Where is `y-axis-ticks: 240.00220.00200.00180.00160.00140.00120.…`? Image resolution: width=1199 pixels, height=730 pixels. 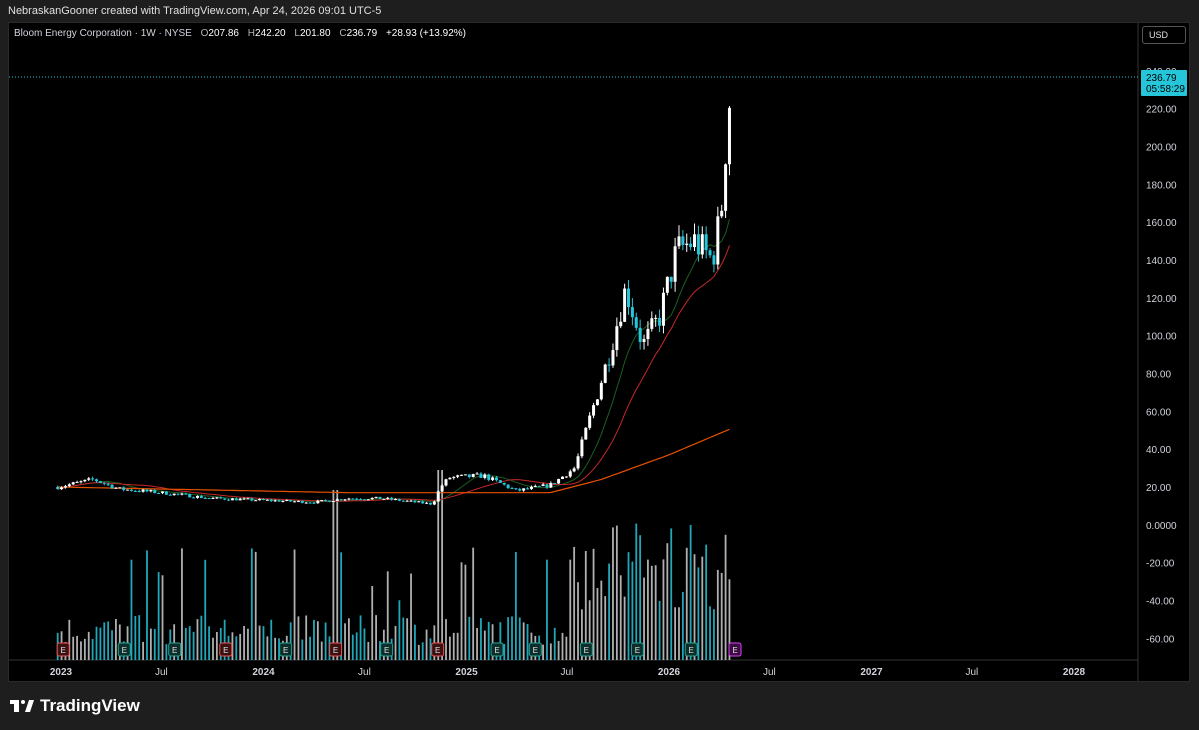 y-axis-ticks: 240.00220.00200.00180.00160.00140.00120.… is located at coordinates (1161, 356).